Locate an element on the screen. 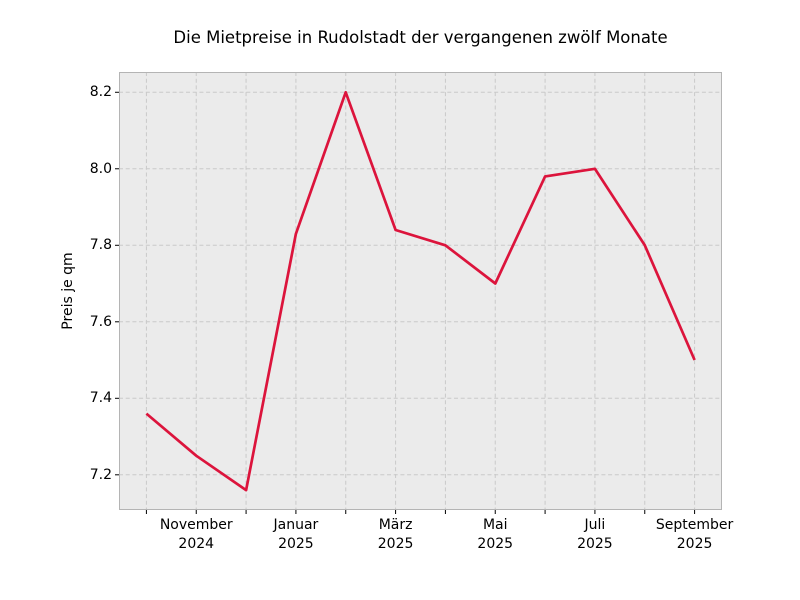  y-tick-label: 7.2 is located at coordinates (100, 474).